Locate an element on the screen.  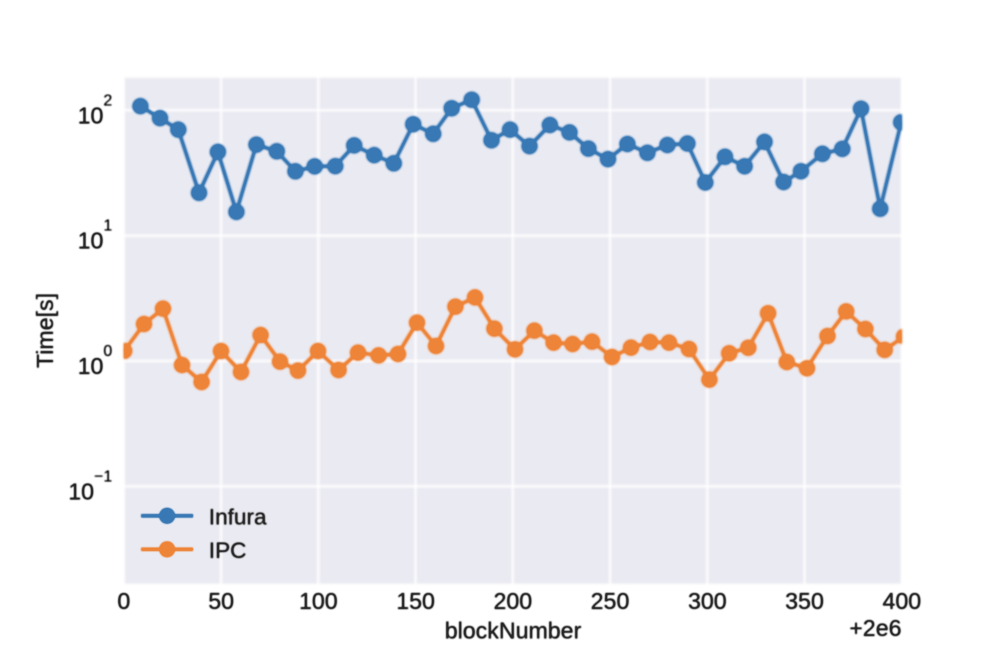
svg-text: +2e6 is located at coordinates (875, 628).